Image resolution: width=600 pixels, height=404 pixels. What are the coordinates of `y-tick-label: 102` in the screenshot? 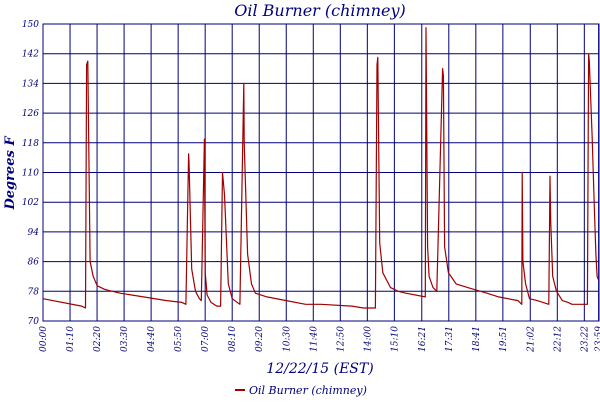 It's located at (30, 203).